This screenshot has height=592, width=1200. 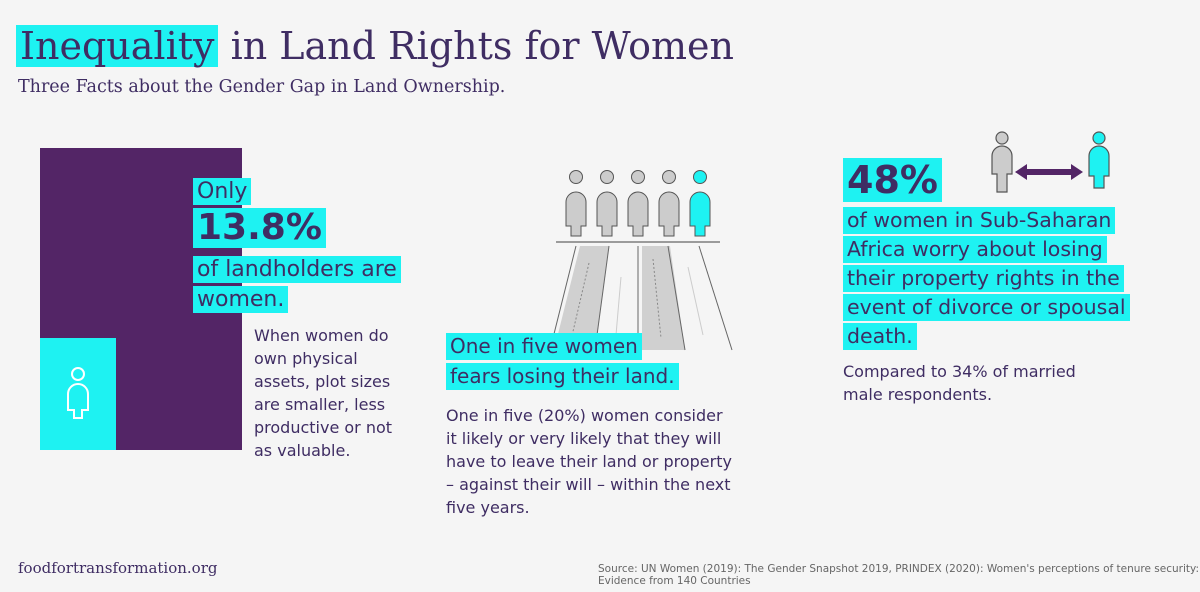 I want to click on page-title: Inequality in Land Rights for Women, so click(x=375, y=46).